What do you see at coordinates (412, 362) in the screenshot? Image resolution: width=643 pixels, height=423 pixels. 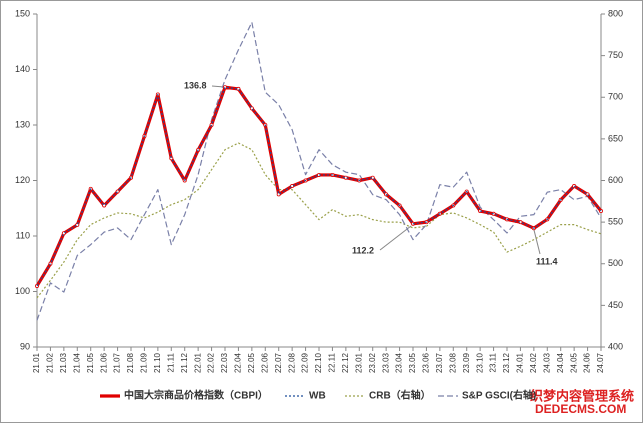 I see `x-tick-label: 23.05` at bounding box center [412, 362].